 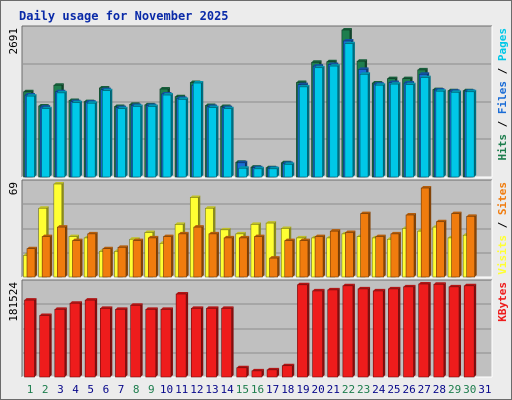 I want to click on x-label-day: 20, so click(x=318, y=389).